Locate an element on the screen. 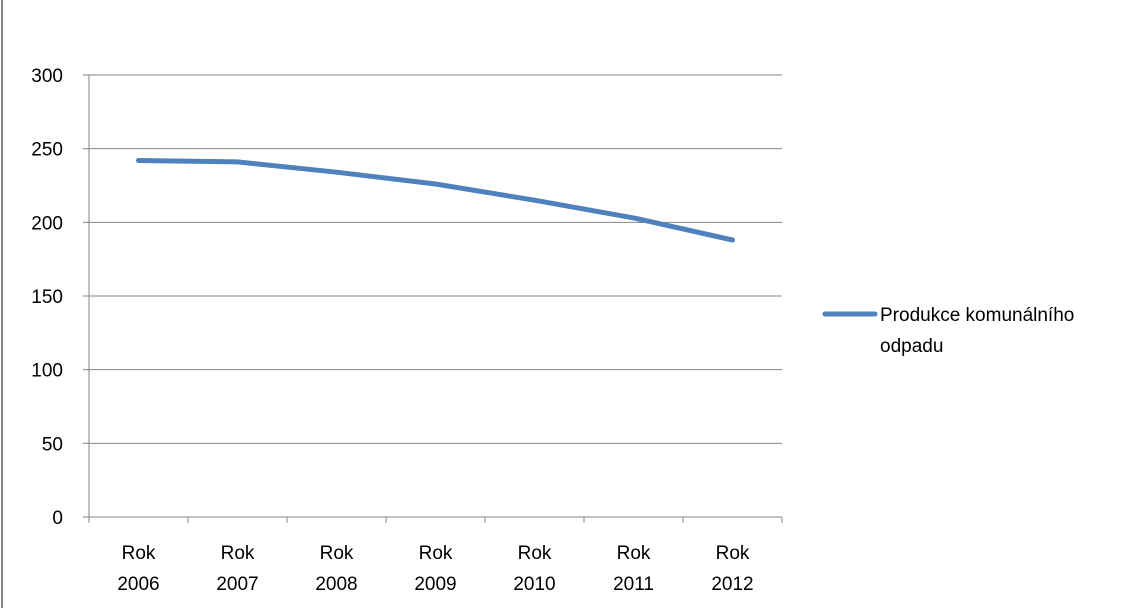 This screenshot has height=608, width=1145. y-axis-tick-labels: 0 50 100 150 200 250 300 is located at coordinates (47, 297).